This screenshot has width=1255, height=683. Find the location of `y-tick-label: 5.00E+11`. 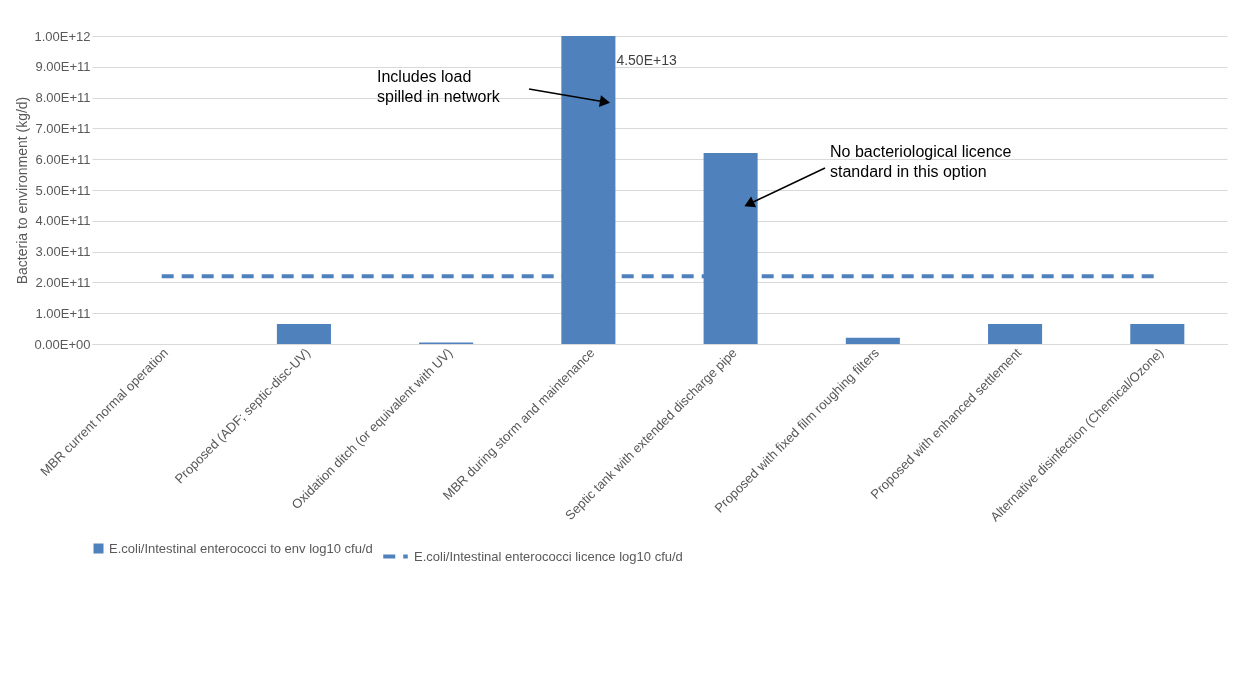

y-tick-label: 5.00E+11 is located at coordinates (63, 190).